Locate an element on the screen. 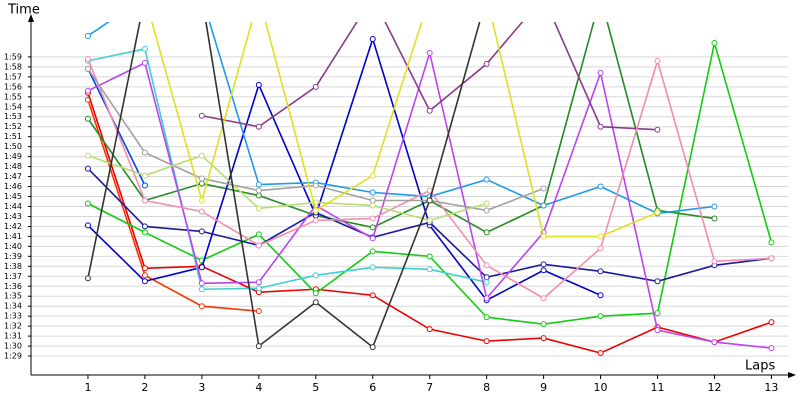 Image resolution: width=800 pixels, height=400 pixels. x-tick-label: 12 is located at coordinates (714, 387).